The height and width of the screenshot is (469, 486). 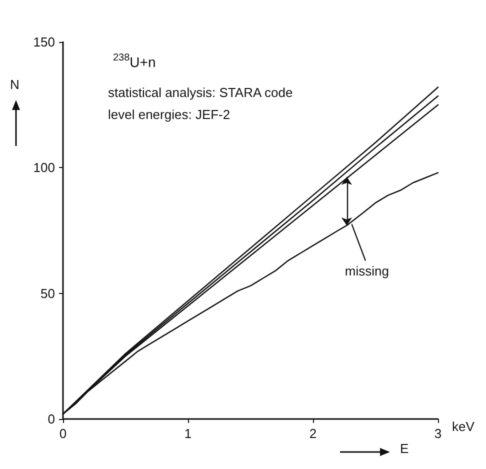 What do you see at coordinates (200, 92) in the screenshot?
I see `annotation: statistical analysis: STARA code` at bounding box center [200, 92].